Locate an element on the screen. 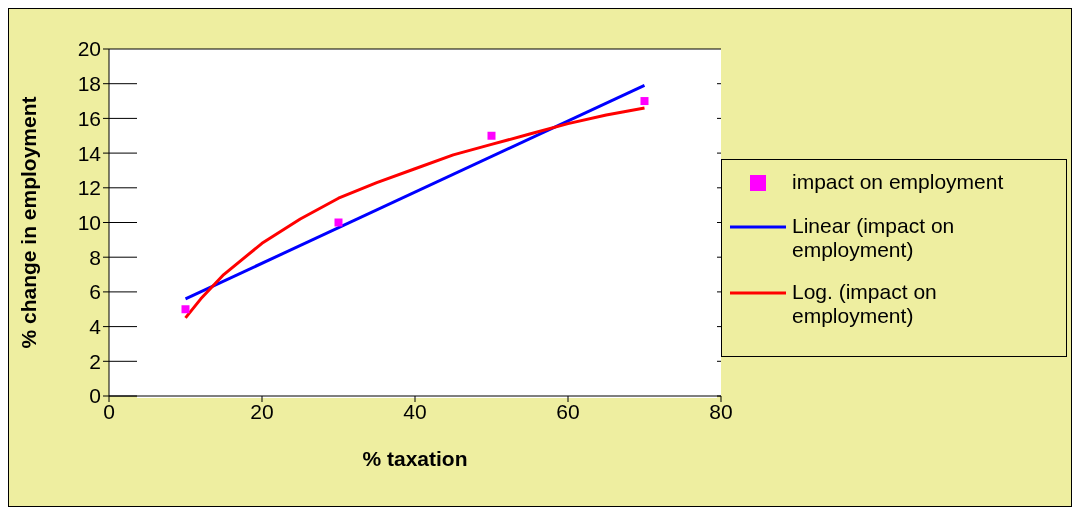  y-tick-label: 12 is located at coordinates (89, 188).